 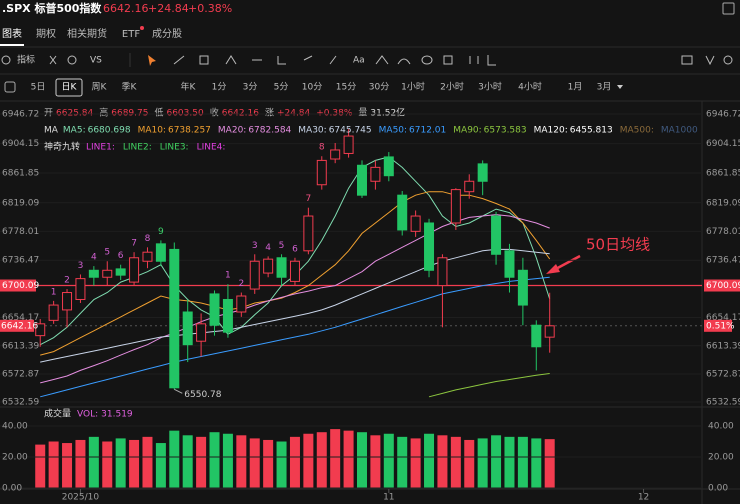 What do you see at coordinates (184, 114) in the screenshot?
I see `quote-value: 6603.50` at bounding box center [184, 114].